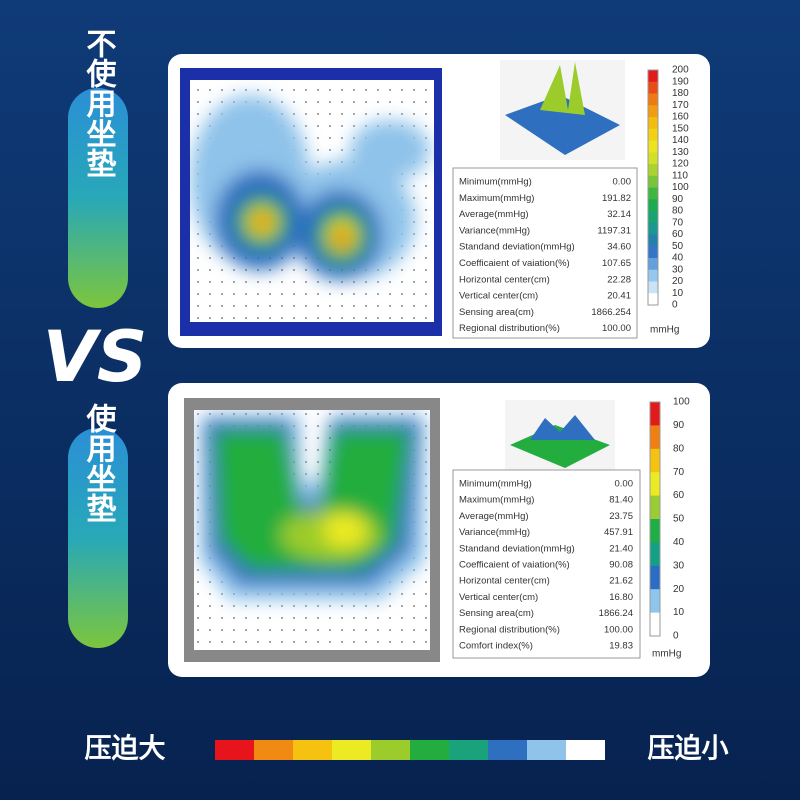  What do you see at coordinates (125, 749) in the screenshot?
I see `legend-high: 压迫大` at bounding box center [125, 749].